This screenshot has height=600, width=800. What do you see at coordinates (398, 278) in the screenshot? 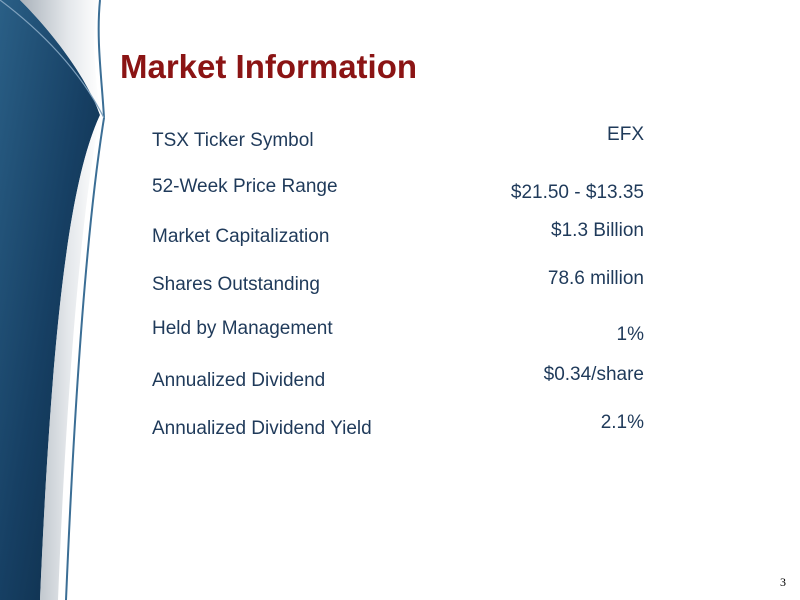
I see `info-row-shares: Shares Outstanding 78.6 million` at bounding box center [398, 278].